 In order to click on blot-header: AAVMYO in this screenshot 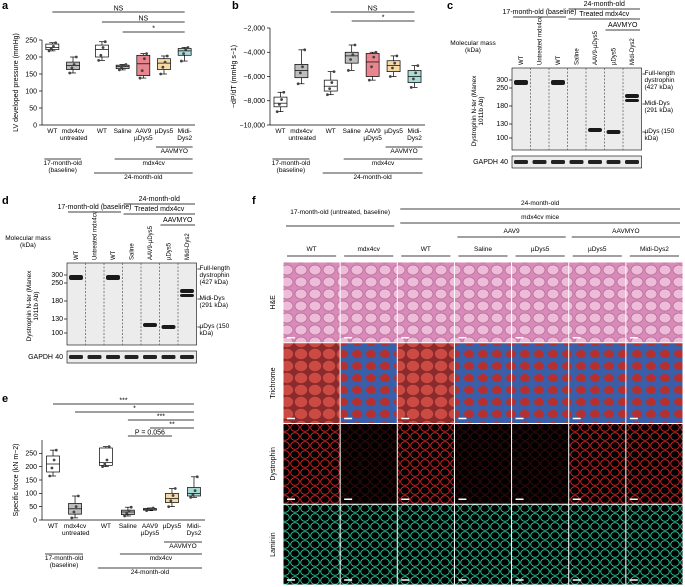, I will do `click(178, 220)`.